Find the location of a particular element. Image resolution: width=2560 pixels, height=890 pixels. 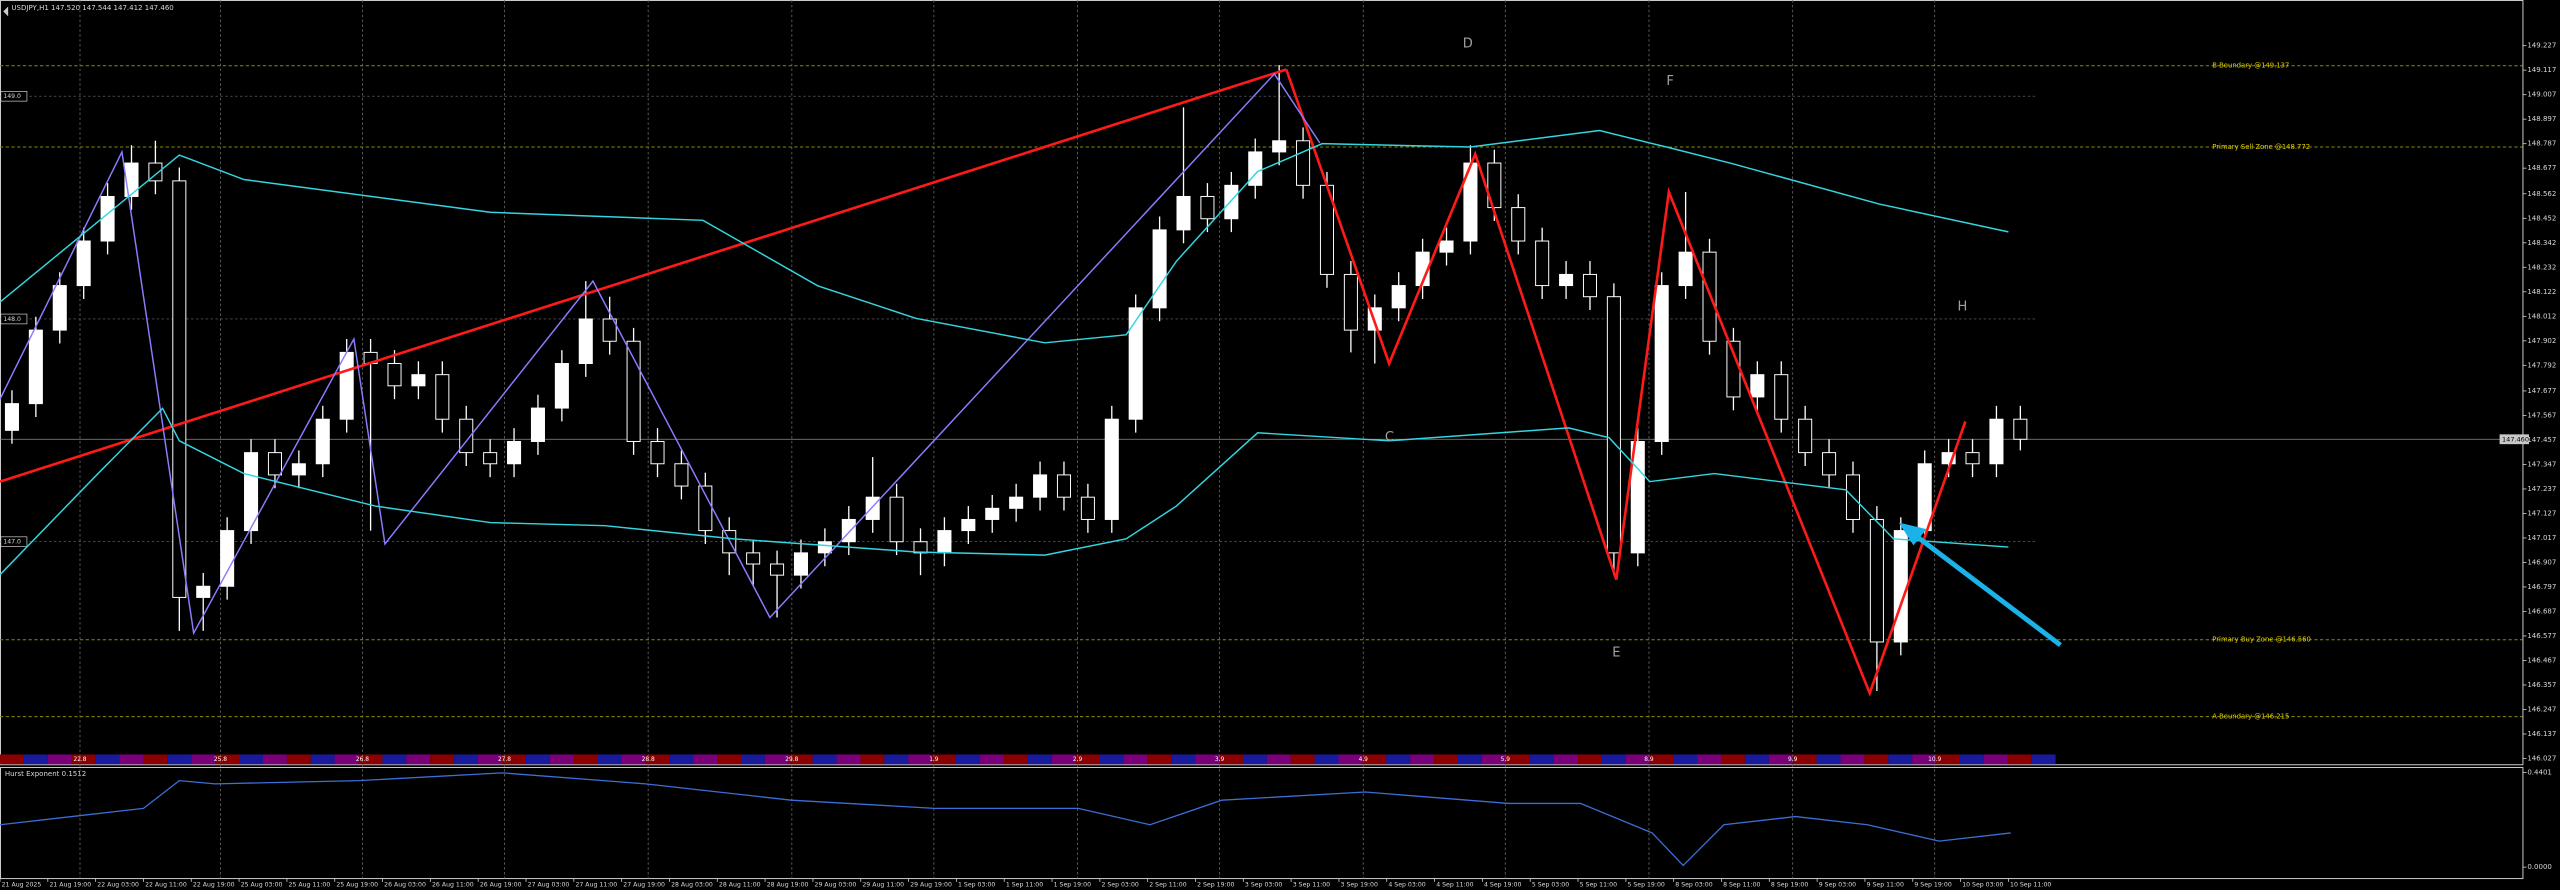

x-tick-label: 26 Aug 11:00 is located at coordinates (453, 884).